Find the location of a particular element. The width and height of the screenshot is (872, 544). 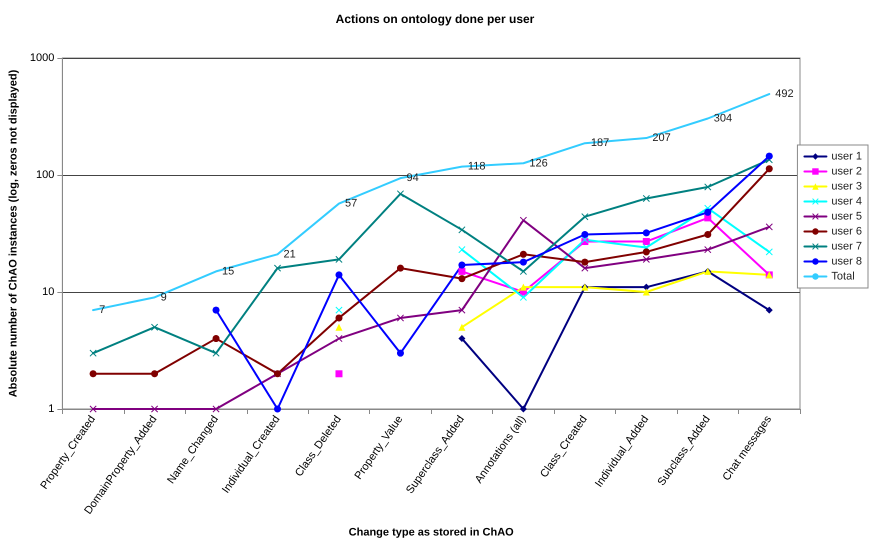

data-label: 9 is located at coordinates (163, 297).